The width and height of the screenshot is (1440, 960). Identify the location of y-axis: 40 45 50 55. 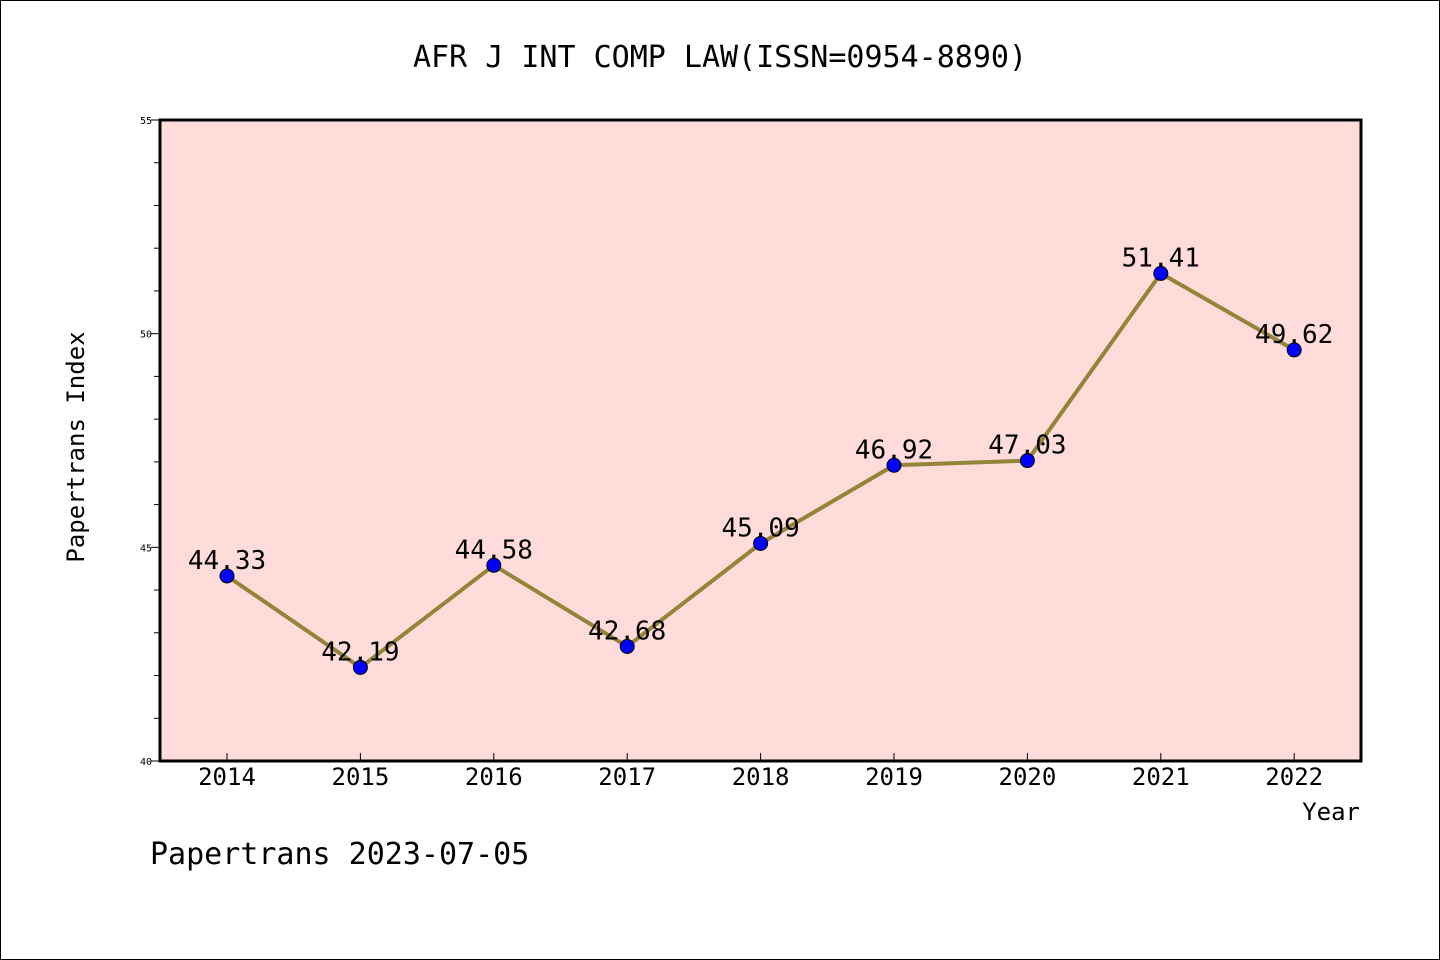
(150, 442).